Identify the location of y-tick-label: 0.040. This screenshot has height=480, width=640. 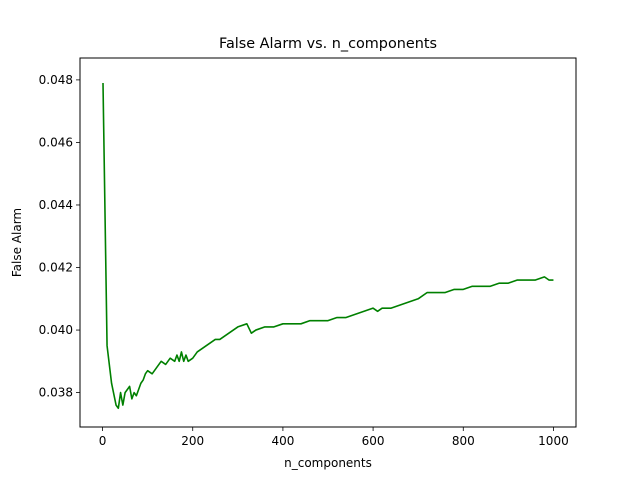
(56, 330).